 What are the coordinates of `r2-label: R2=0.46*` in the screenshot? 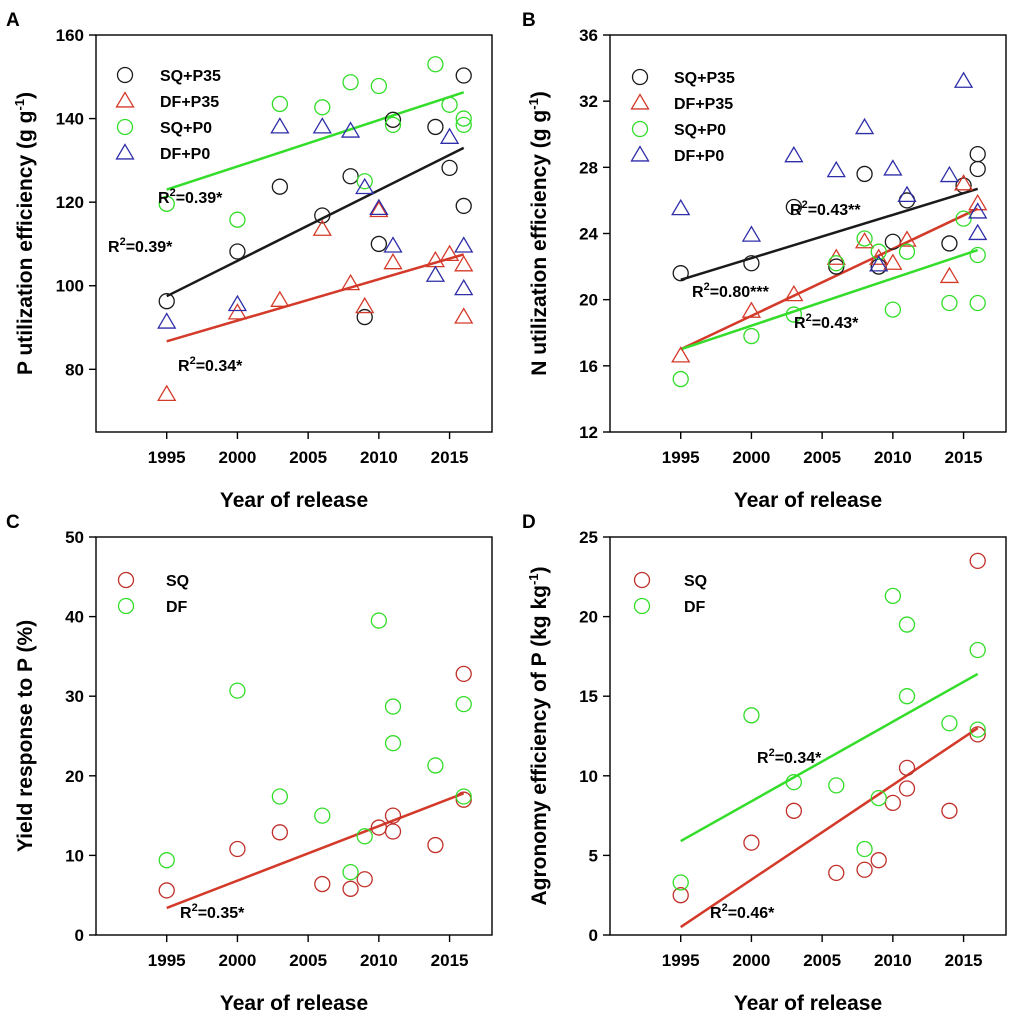 It's located at (742, 912).